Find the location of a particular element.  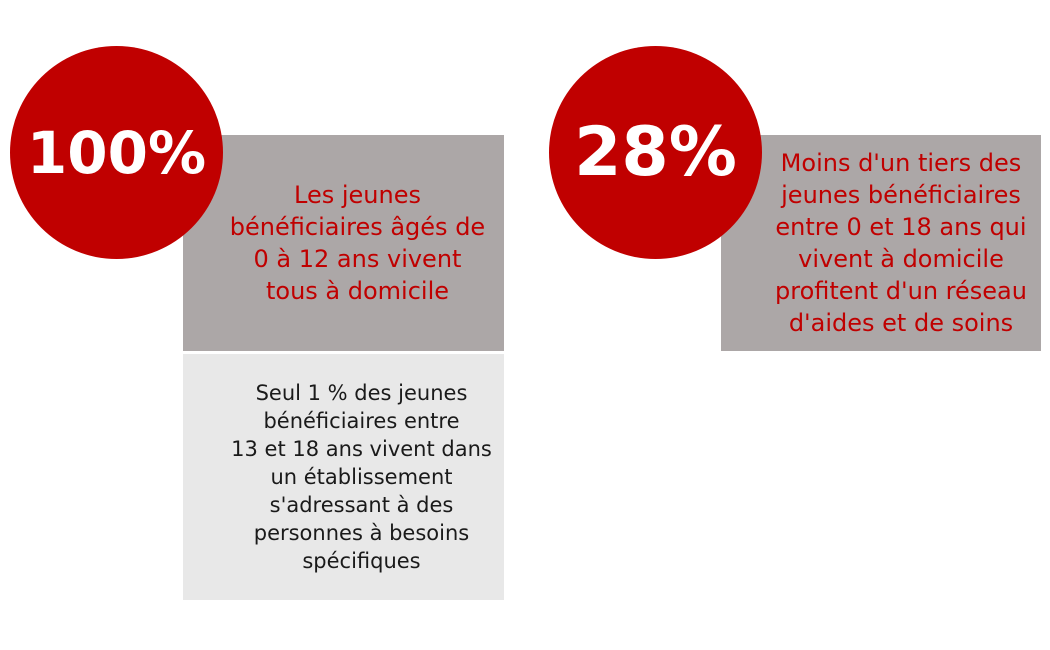

left-stat-value: 100% is located at coordinates (116, 152).